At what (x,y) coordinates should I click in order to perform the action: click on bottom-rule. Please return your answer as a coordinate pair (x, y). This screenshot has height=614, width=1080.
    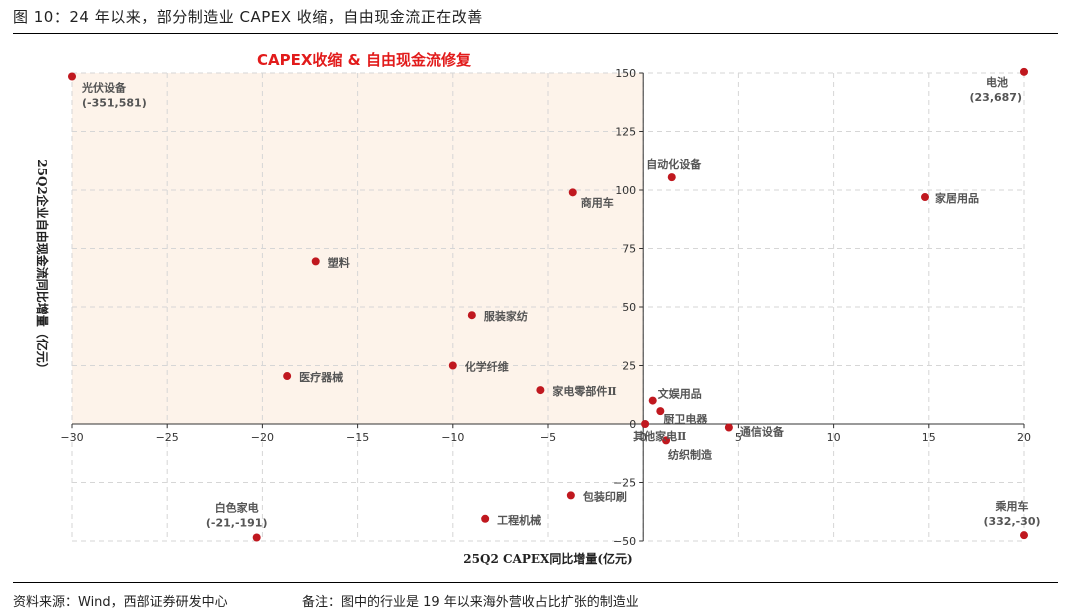
    Looking at the image, I should click on (535, 582).